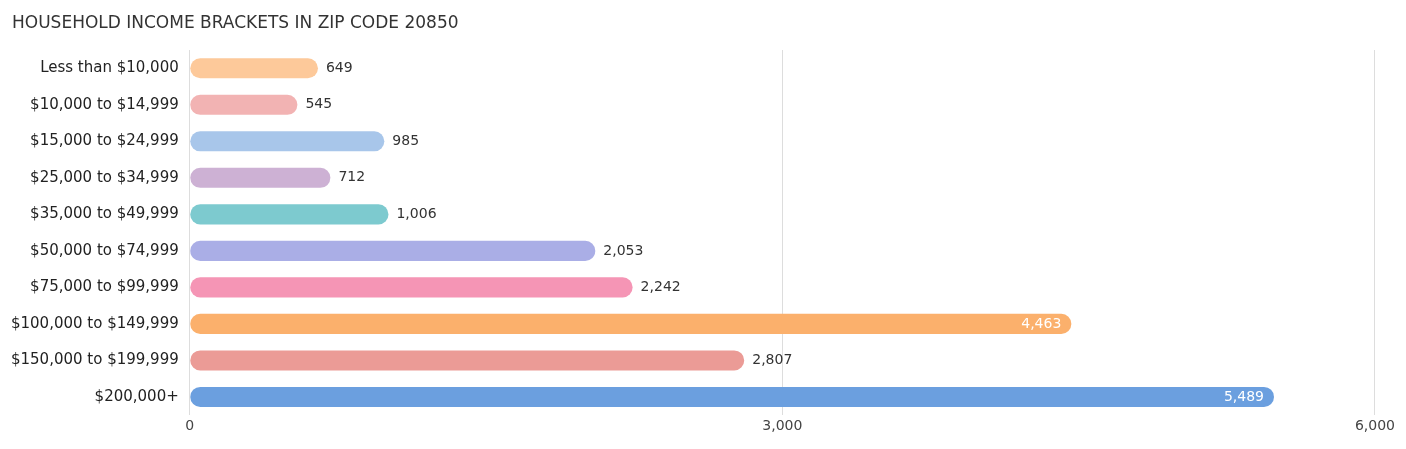 This screenshot has width=1406, height=449. I want to click on y-tick-label: $25,000 to $34,999, so click(104, 176).